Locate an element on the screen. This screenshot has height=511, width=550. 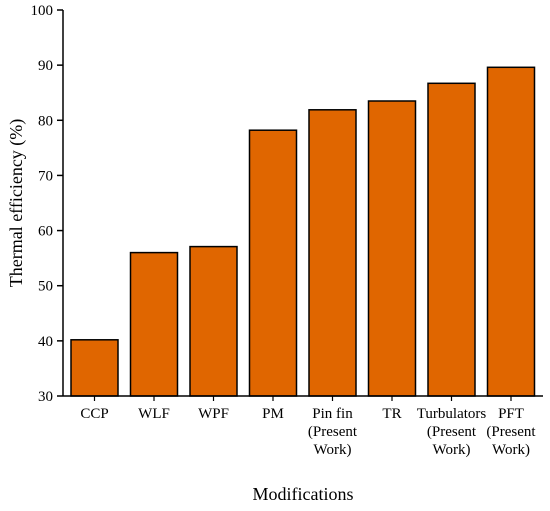
y-ticks: 30 40 50 60 70 80 90 100 is located at coordinates (47, 204).